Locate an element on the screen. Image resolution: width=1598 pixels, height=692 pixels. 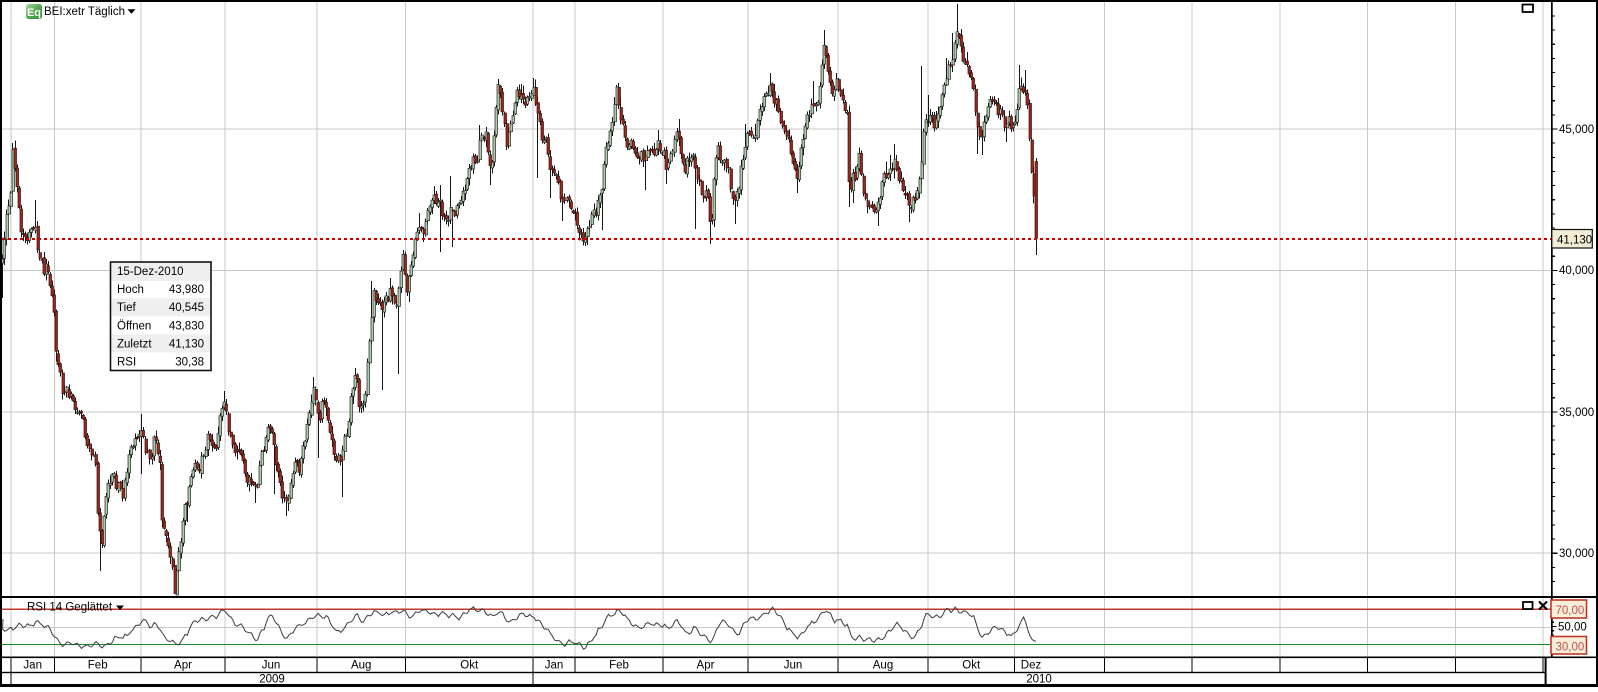
svg-text: 2010 is located at coordinates (1039, 680).